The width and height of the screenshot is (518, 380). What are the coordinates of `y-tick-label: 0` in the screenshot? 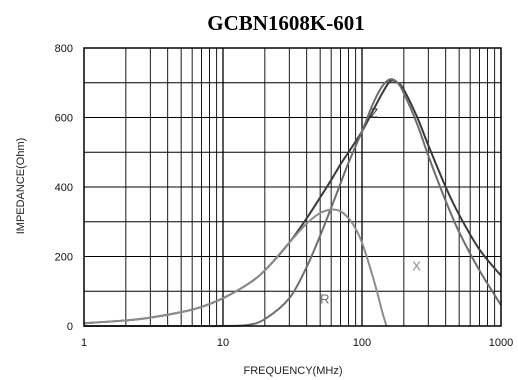 It's located at (70, 327).